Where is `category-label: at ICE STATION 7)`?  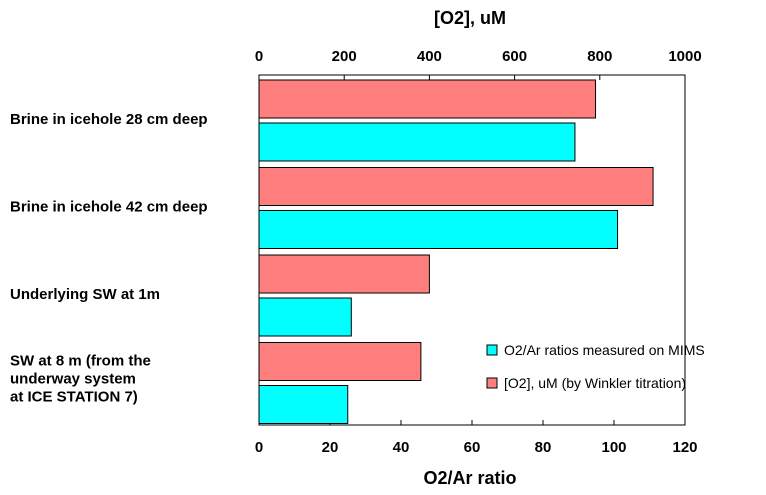
category-label: at ICE STATION 7) is located at coordinates (74, 396).